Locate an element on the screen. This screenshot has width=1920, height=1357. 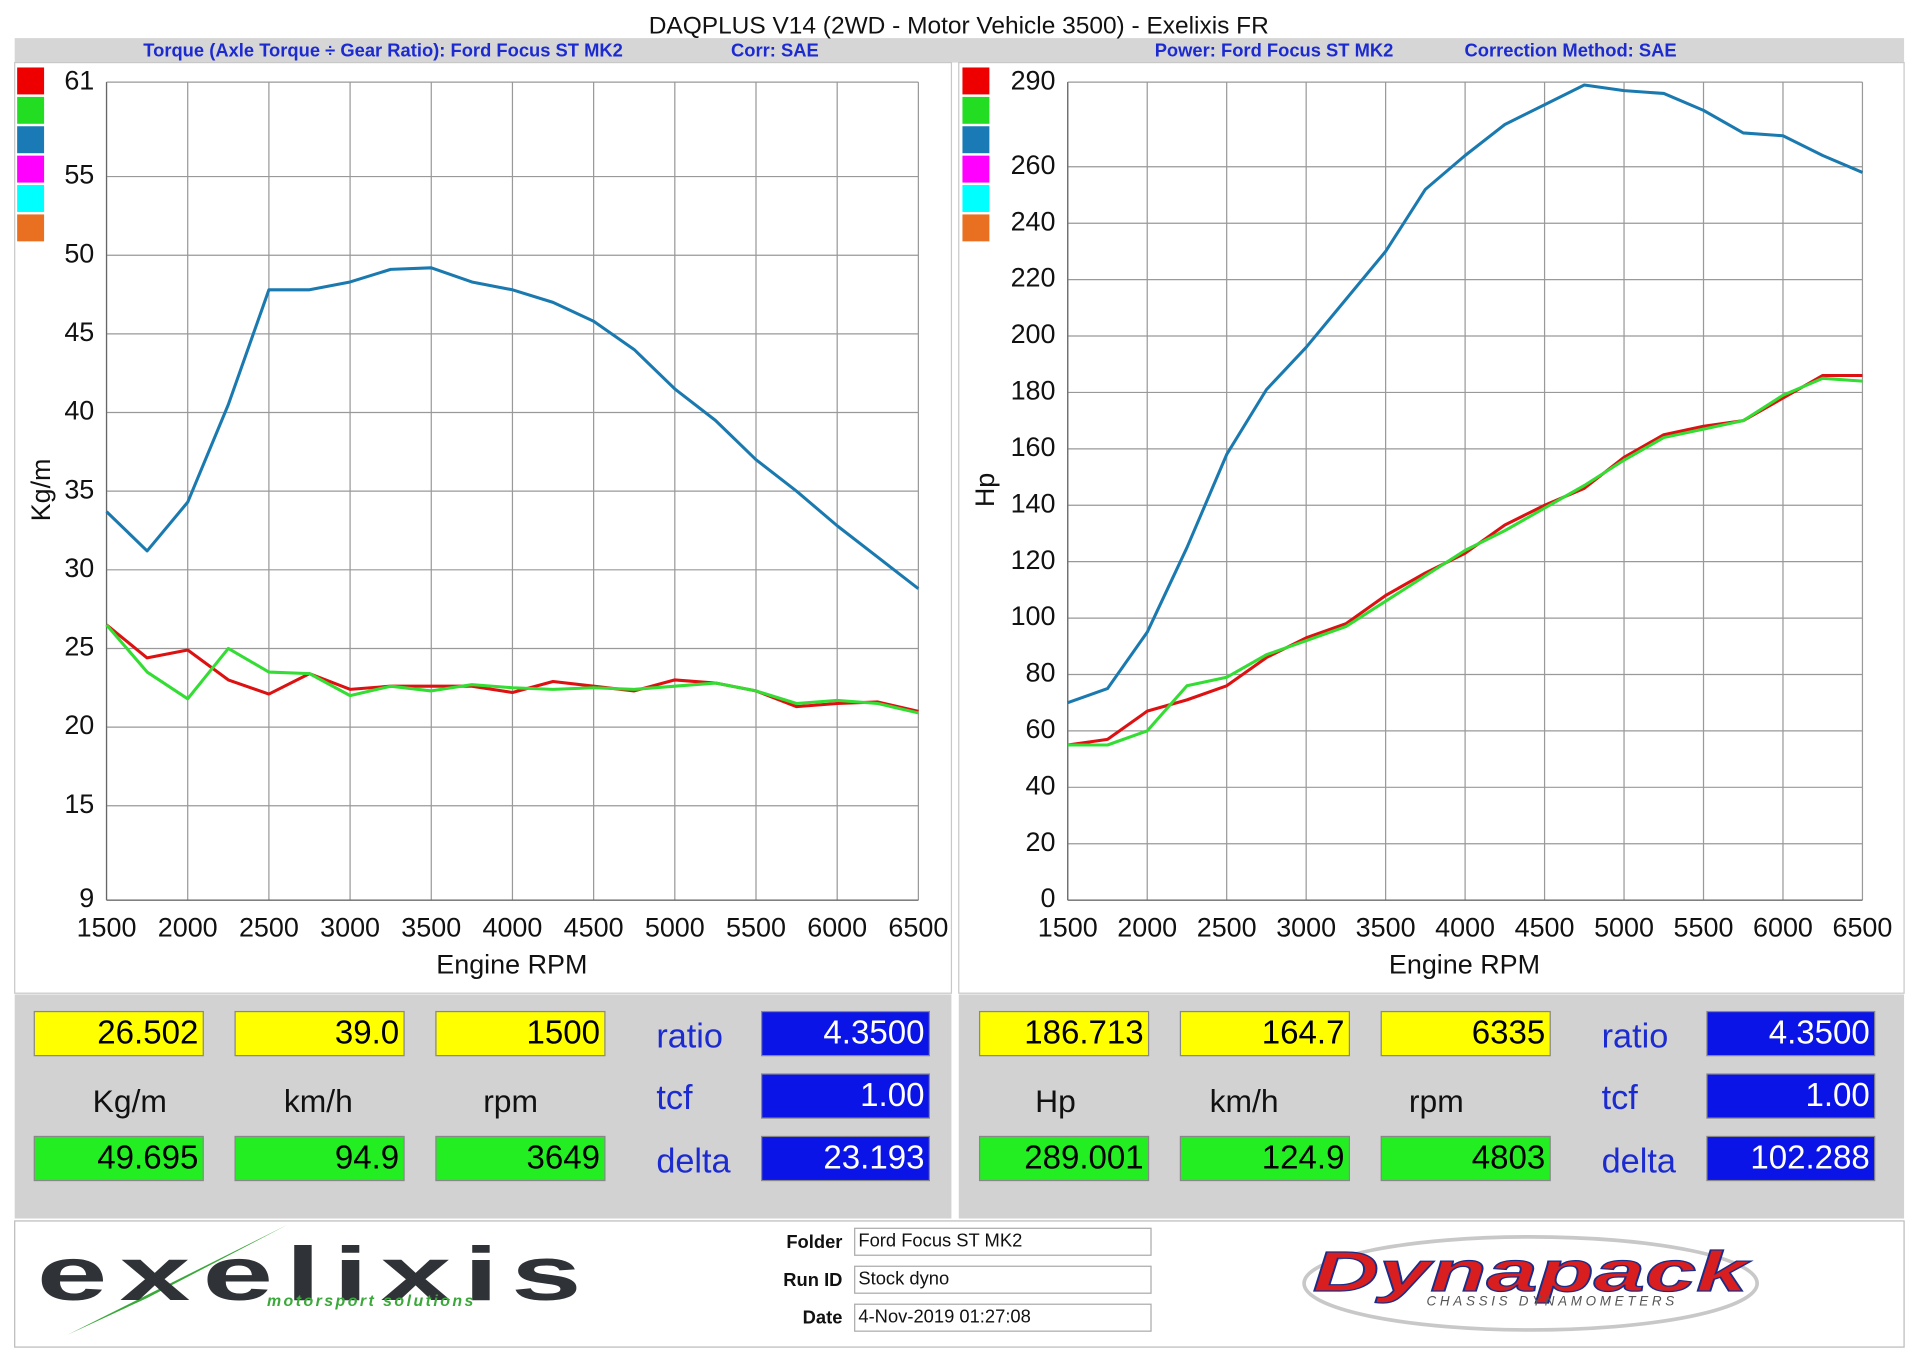
x-tick-label: 4500 is located at coordinates (594, 928).